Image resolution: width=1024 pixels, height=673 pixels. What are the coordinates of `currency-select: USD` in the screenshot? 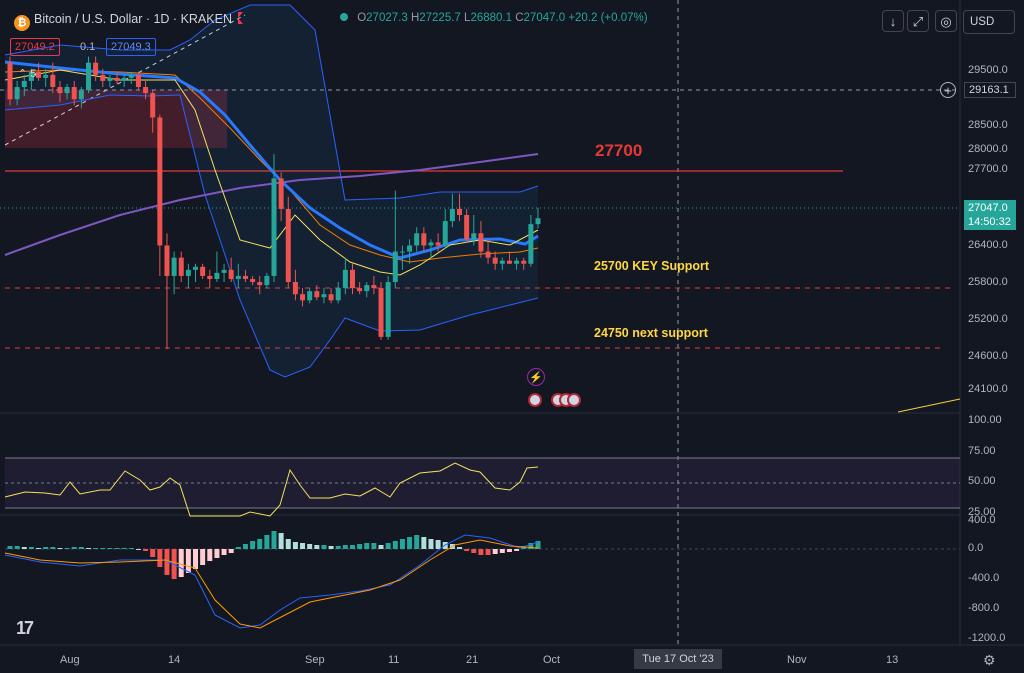 It's located at (989, 22).